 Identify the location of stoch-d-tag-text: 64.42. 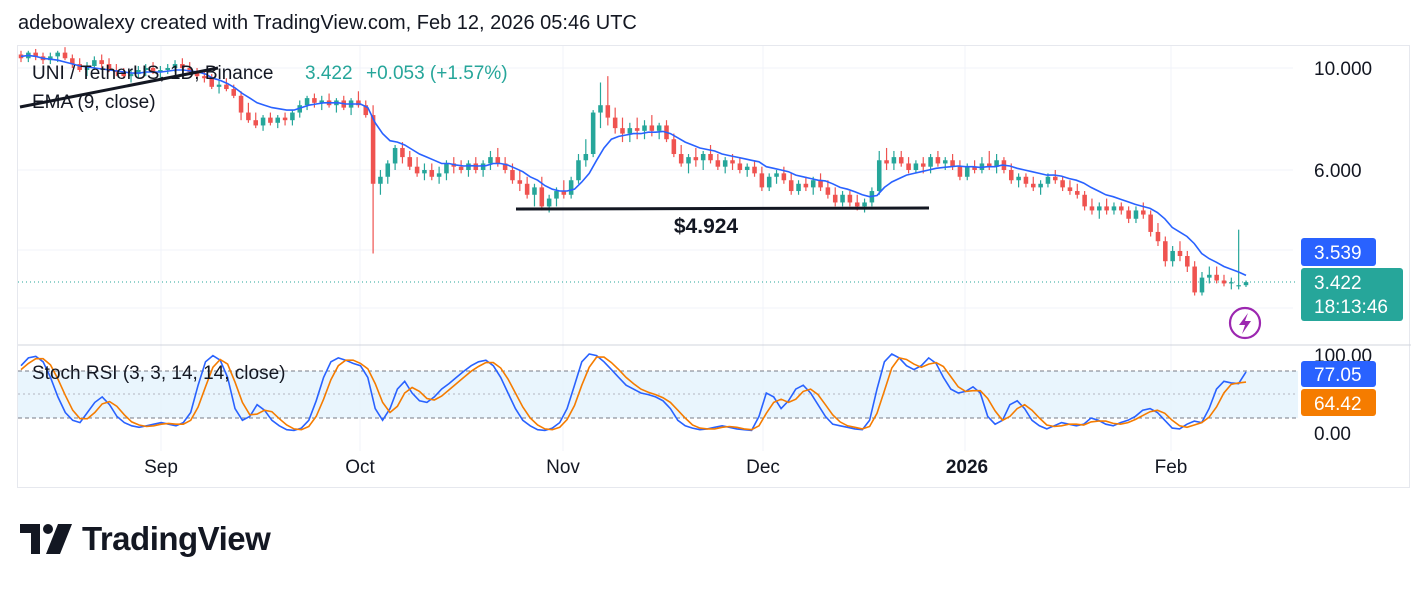
(1338, 404).